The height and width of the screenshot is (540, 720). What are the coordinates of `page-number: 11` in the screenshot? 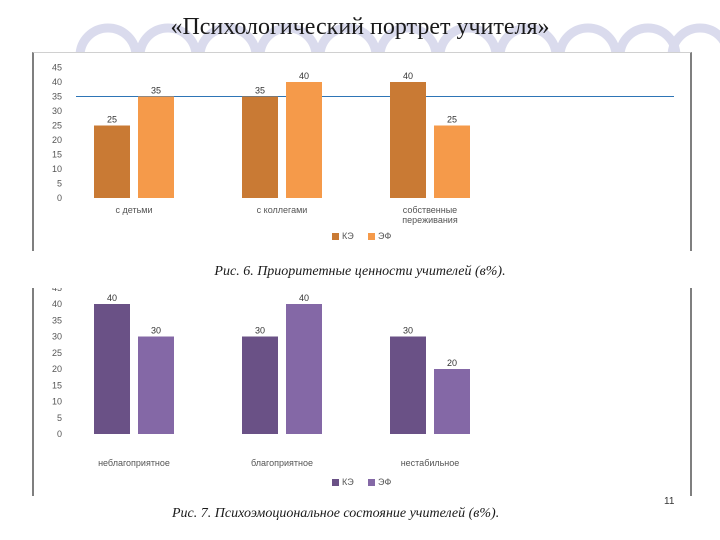 It's located at (669, 501).